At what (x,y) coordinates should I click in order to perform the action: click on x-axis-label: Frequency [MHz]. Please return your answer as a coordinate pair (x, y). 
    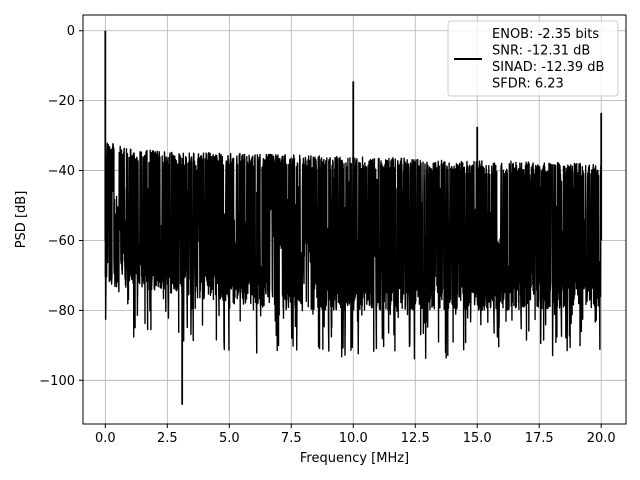
    Looking at the image, I should click on (354, 458).